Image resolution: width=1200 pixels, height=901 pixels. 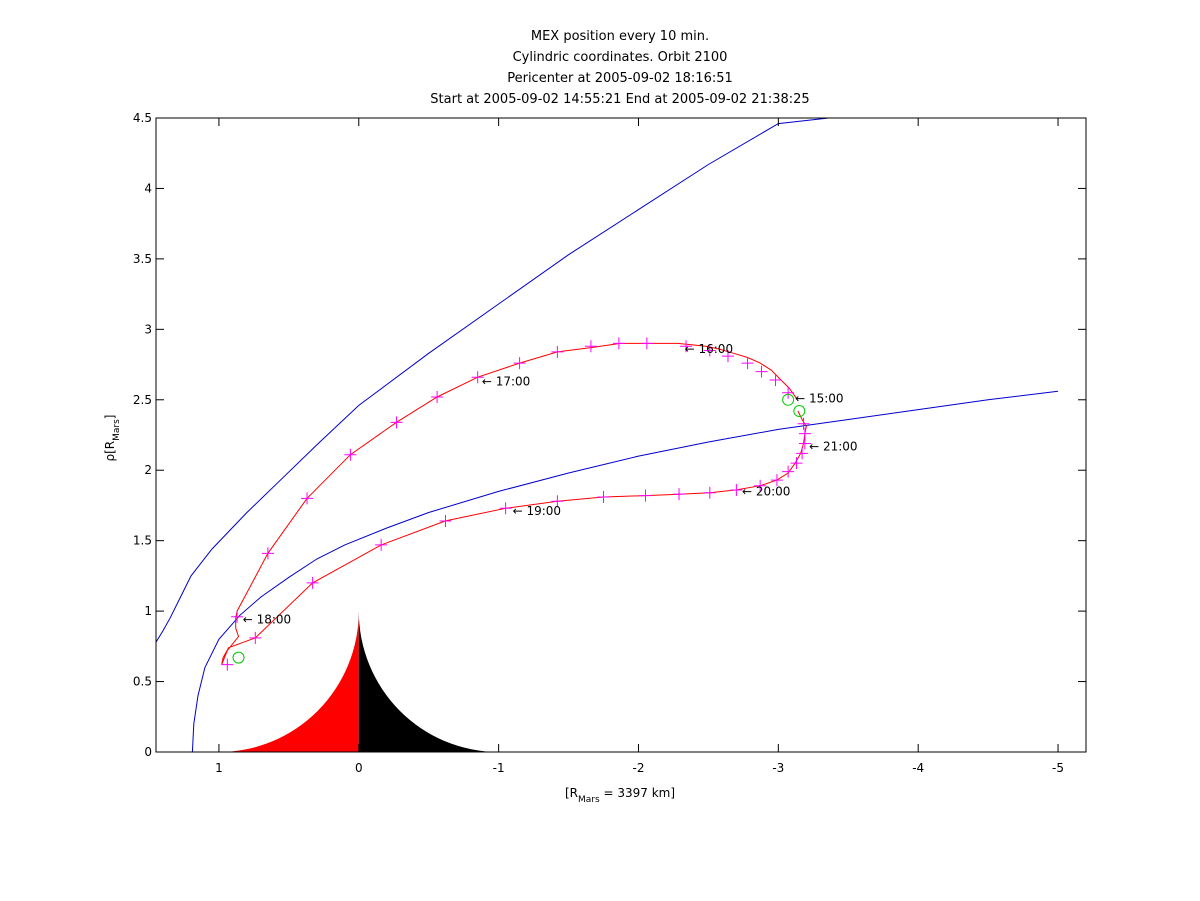 I want to click on x-tick-label: -3, so click(x=778, y=768).